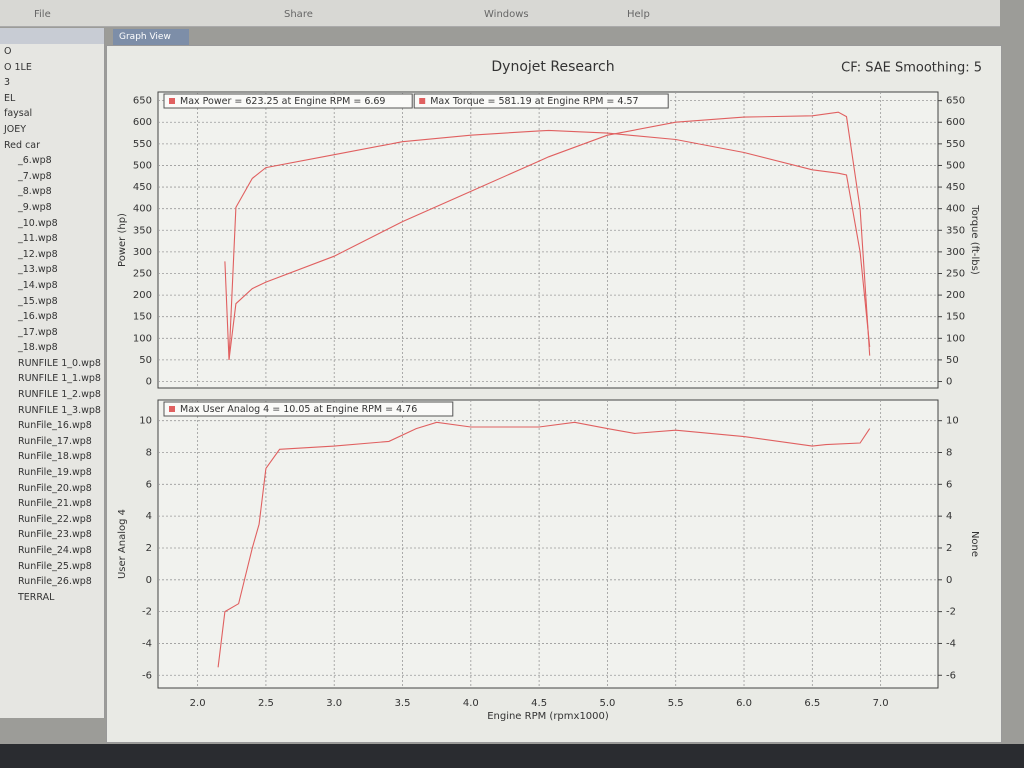 This screenshot has height=768, width=1024. What do you see at coordinates (949, 382) in the screenshot?
I see `y2-tick-label: 0` at bounding box center [949, 382].